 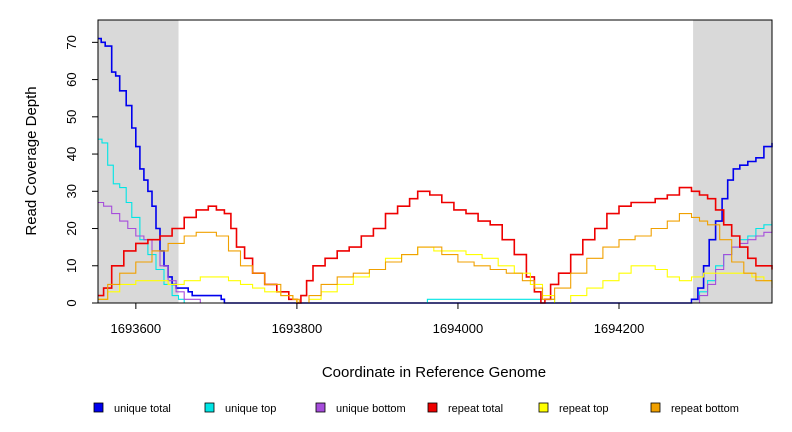 I want to click on legend-label-unique-bottom: unique bottom, so click(x=371, y=409).